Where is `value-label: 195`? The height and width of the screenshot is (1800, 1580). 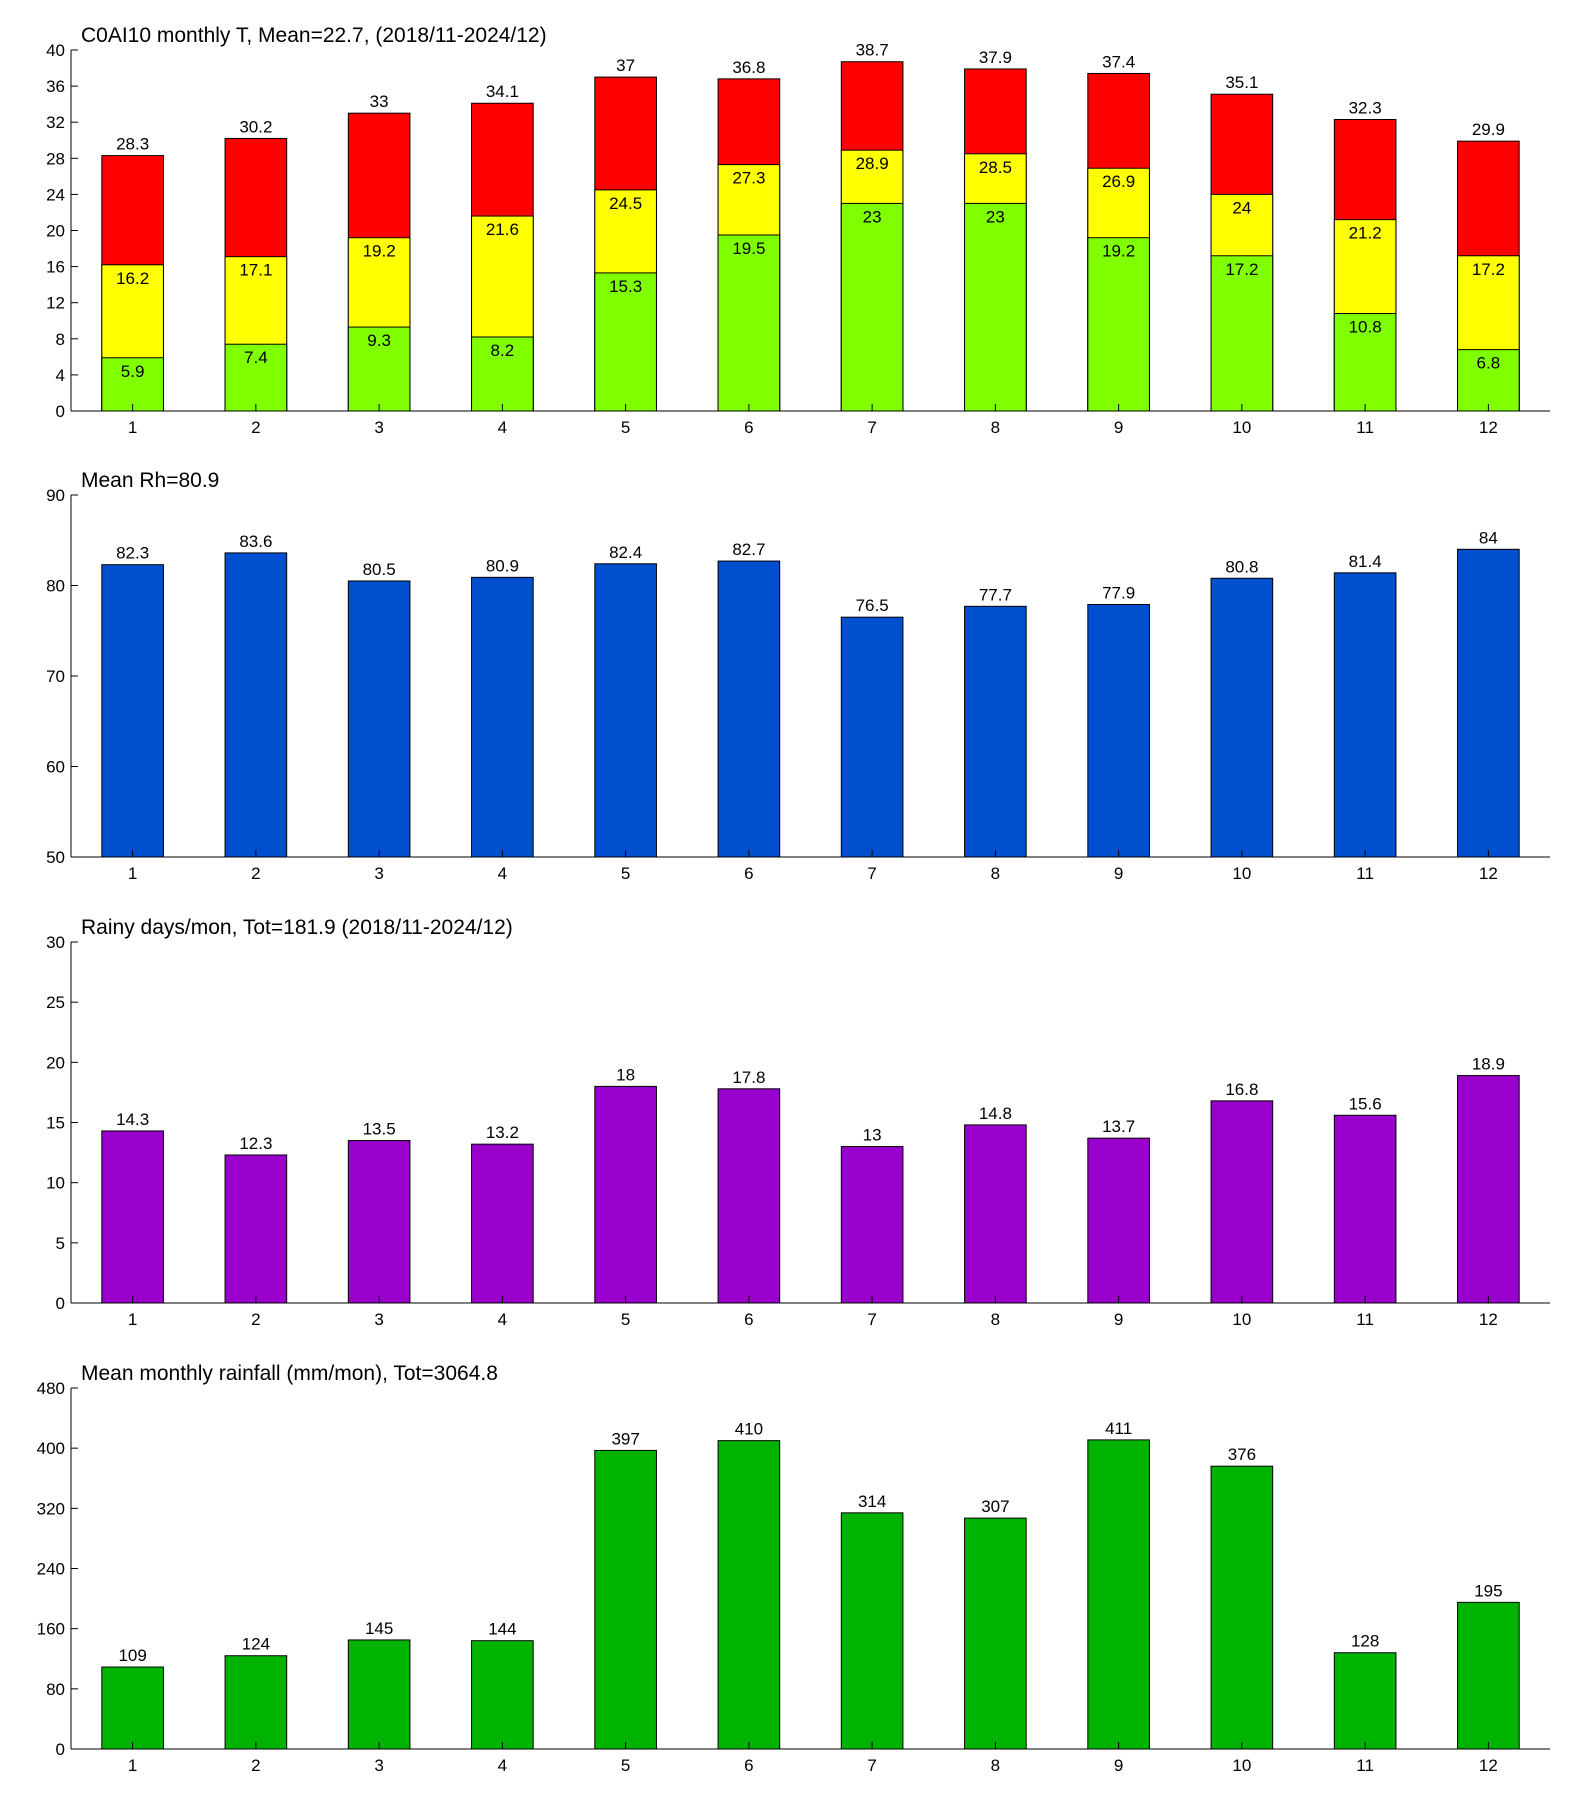 value-label: 195 is located at coordinates (1488, 1590).